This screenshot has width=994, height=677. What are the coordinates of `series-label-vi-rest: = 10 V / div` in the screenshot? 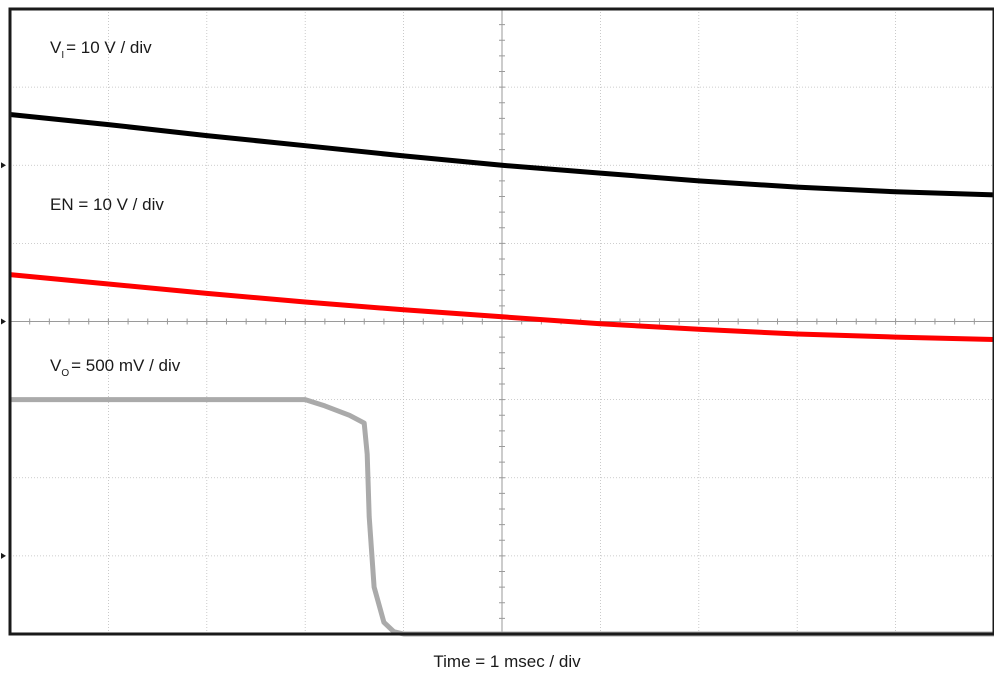 It's located at (109, 47).